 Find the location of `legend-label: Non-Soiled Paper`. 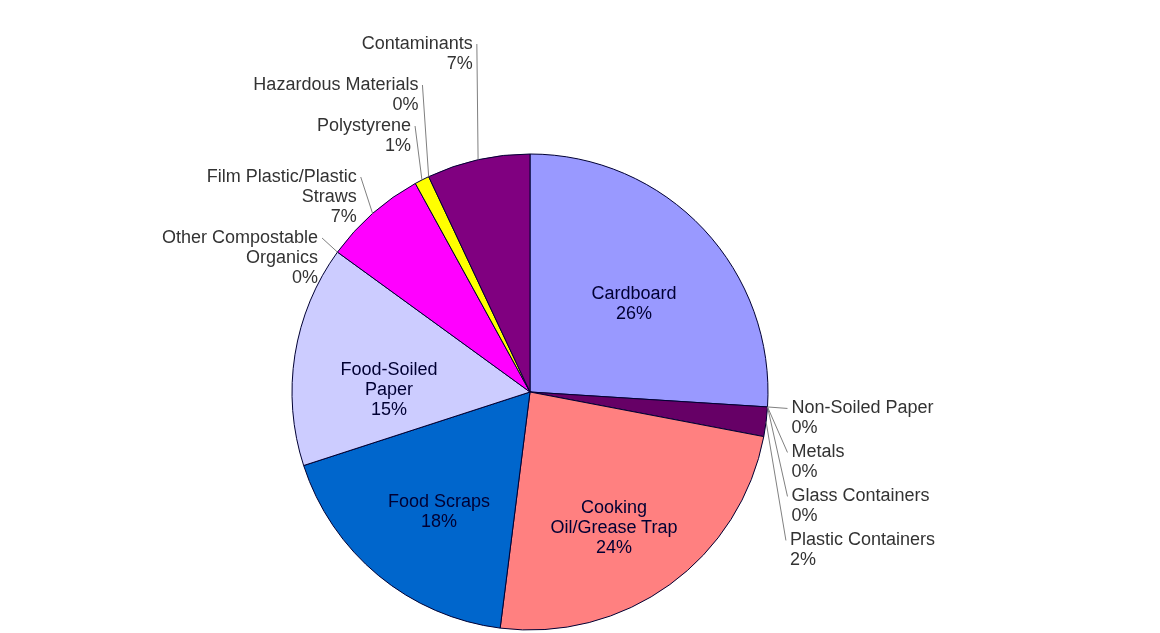

legend-label: Non-Soiled Paper is located at coordinates (862, 407).